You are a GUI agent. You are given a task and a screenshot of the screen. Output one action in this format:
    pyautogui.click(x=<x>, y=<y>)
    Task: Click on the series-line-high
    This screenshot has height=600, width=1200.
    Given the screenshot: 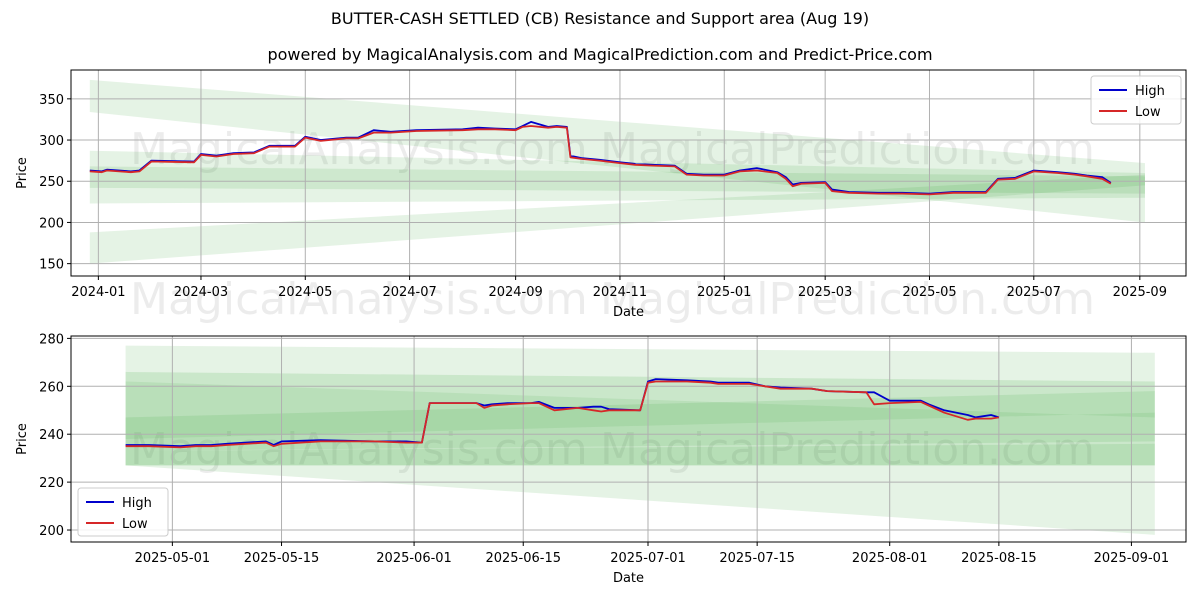 What is the action you would take?
    pyautogui.click(x=562, y=413)
    